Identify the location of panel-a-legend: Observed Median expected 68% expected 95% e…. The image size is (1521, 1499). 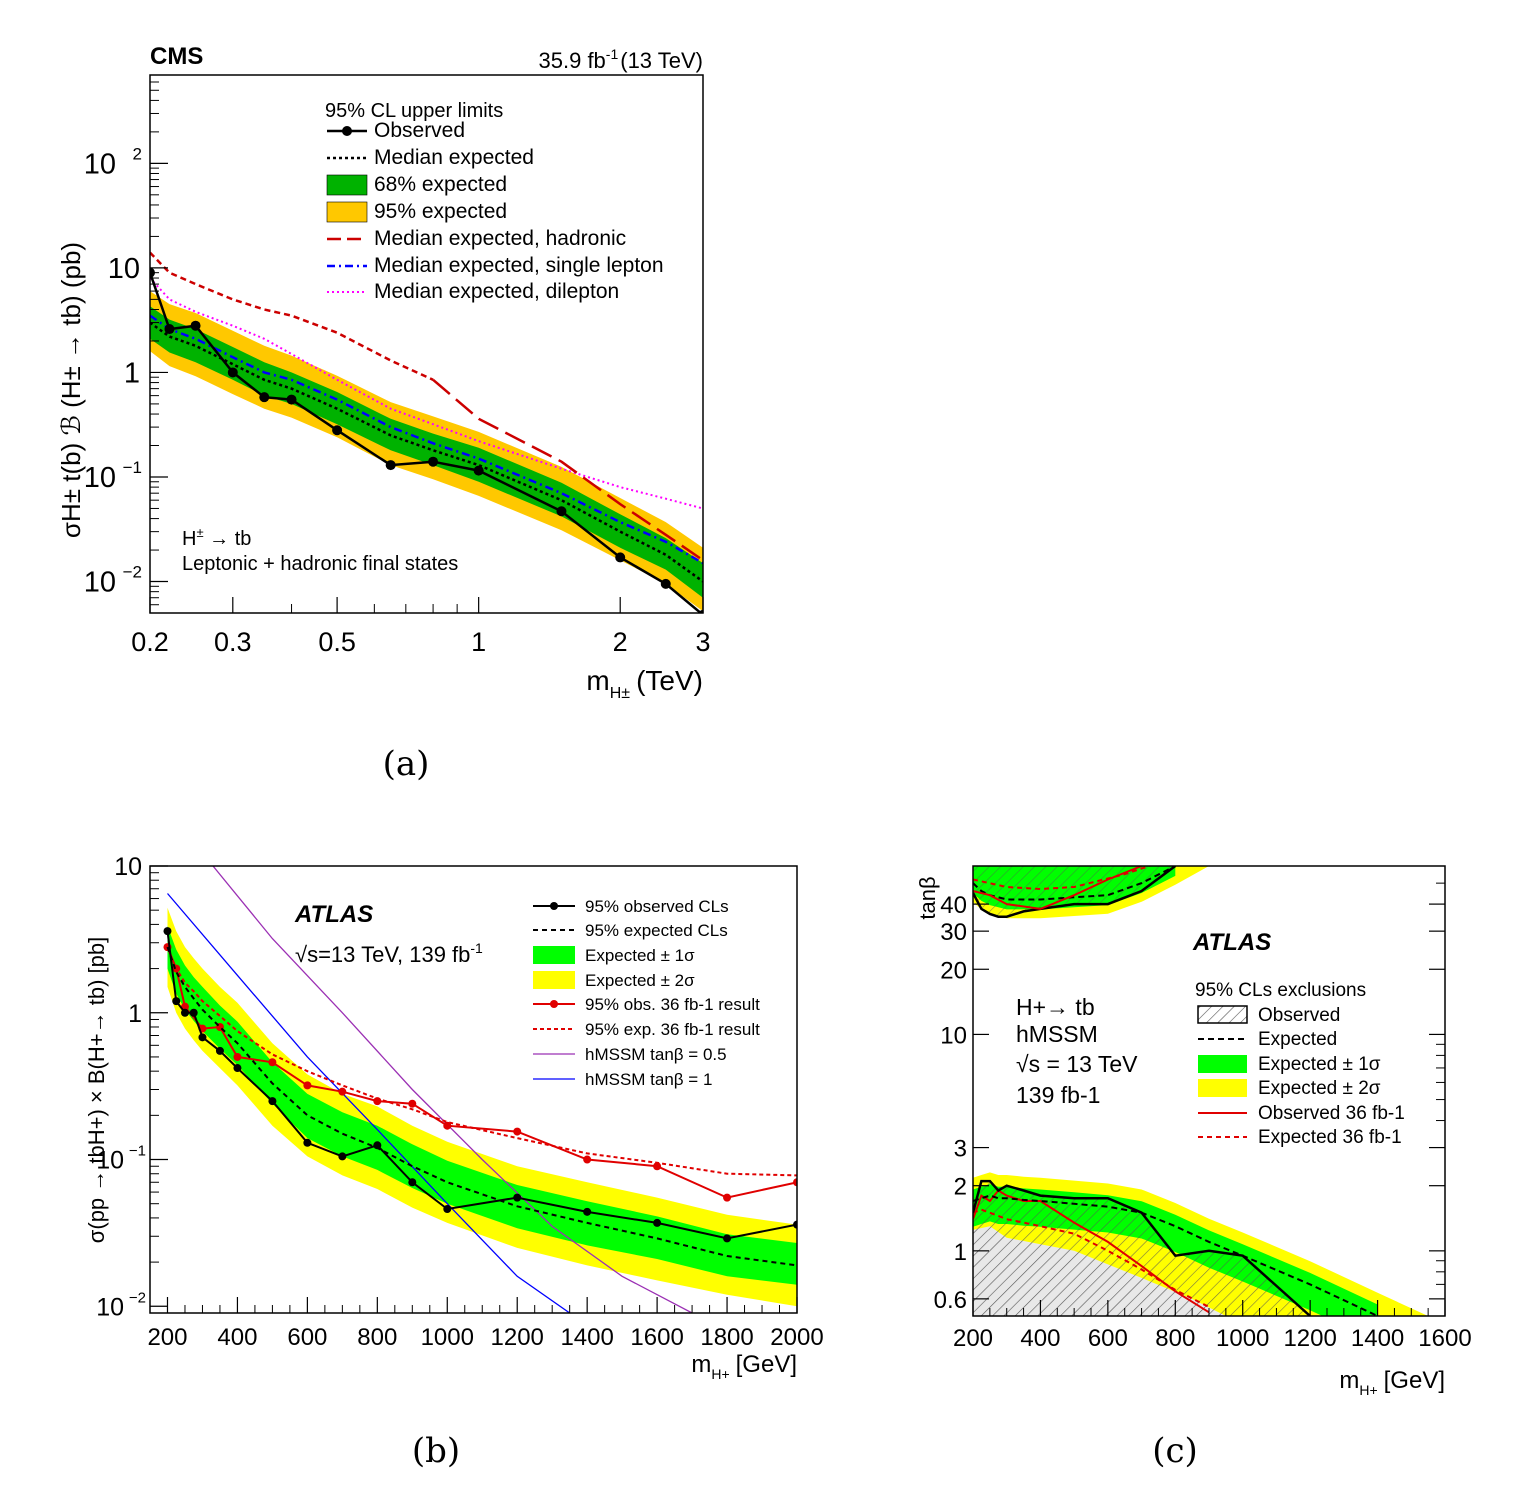
(495, 211).